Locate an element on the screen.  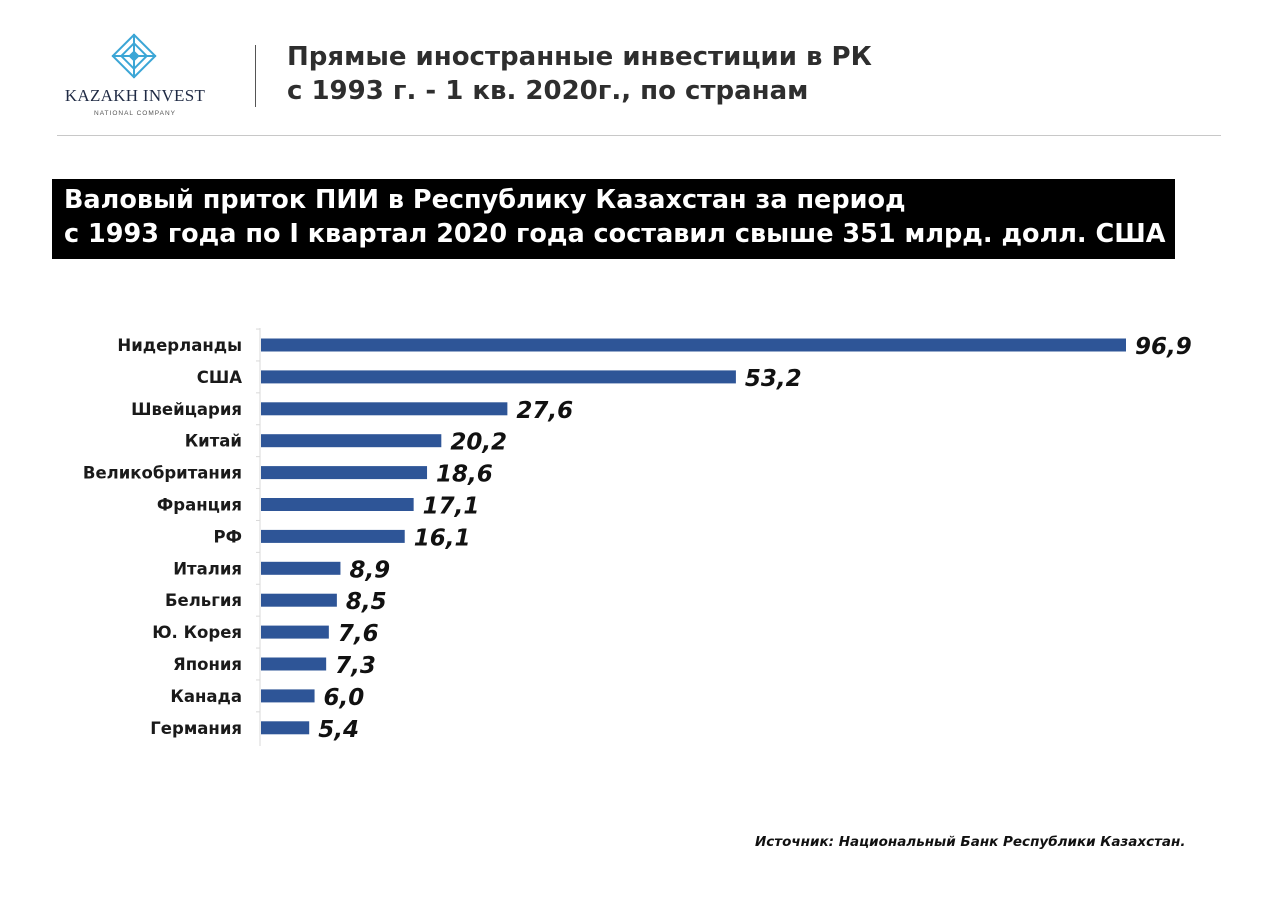
category-label: Ю. Корея is located at coordinates (197, 632).